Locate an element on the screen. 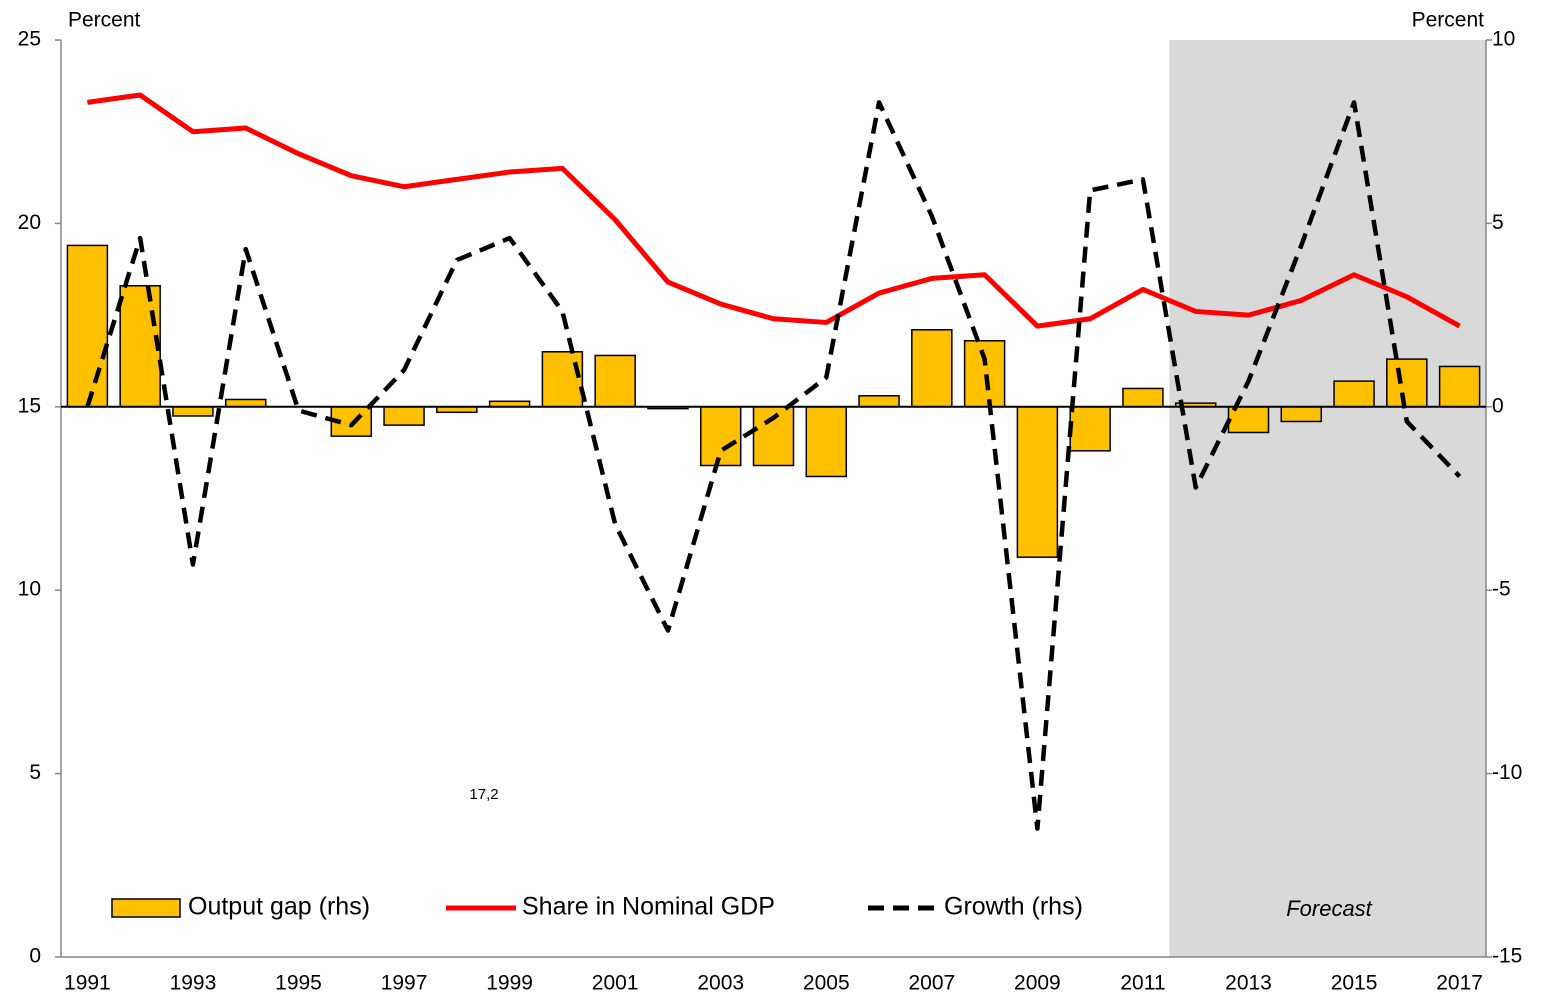 Image resolution: width=1556 pixels, height=1006 pixels. y2-tick-label: -5 is located at coordinates (1501, 589).